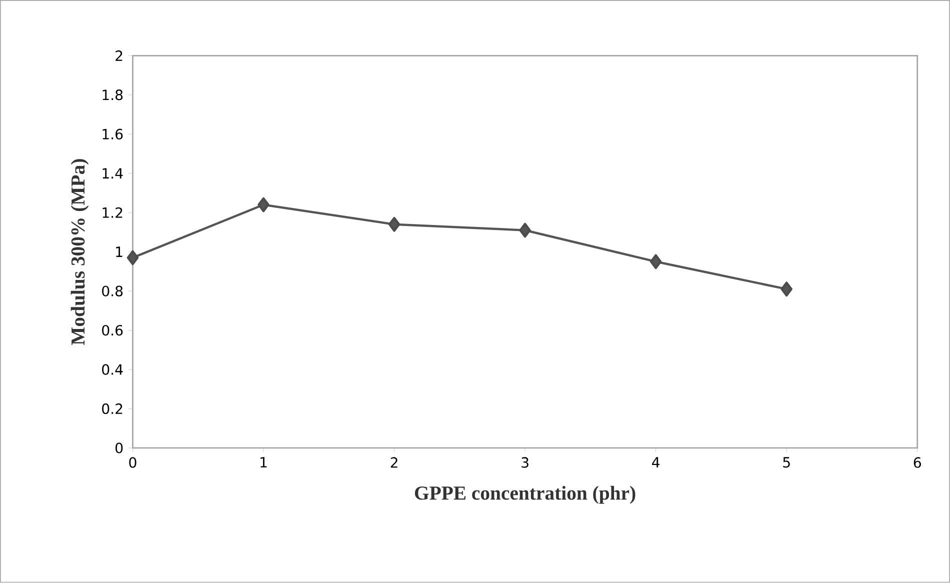  I want to click on y-tick-label: 1.6, so click(112, 134).